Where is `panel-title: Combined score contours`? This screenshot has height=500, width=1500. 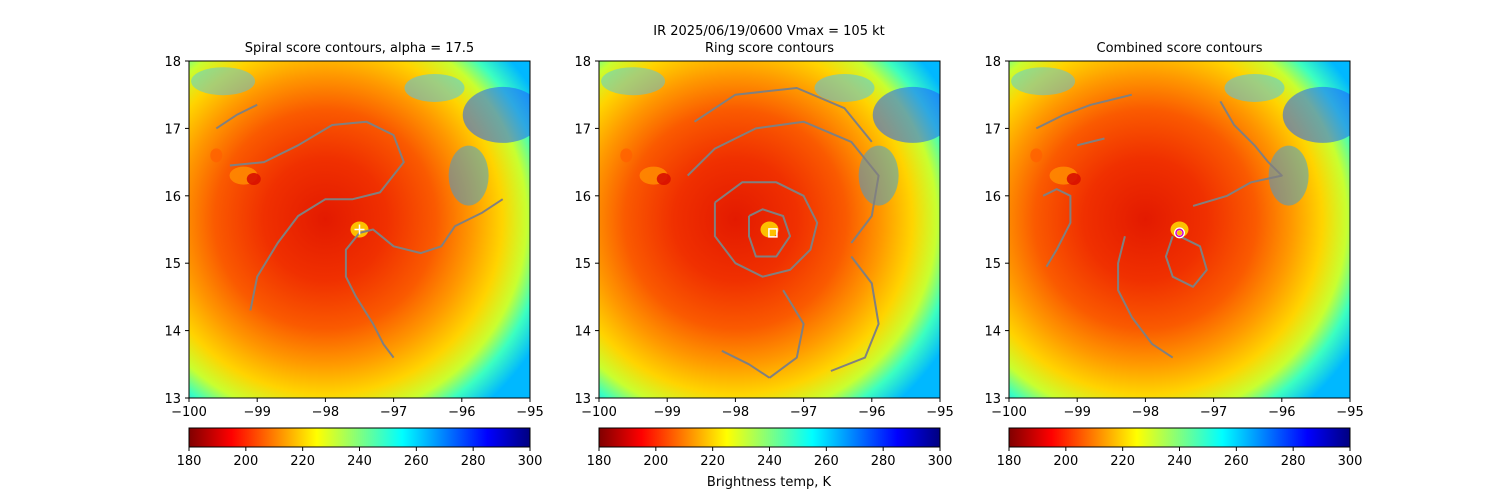
panel-title: Combined score contours is located at coordinates (1180, 48).